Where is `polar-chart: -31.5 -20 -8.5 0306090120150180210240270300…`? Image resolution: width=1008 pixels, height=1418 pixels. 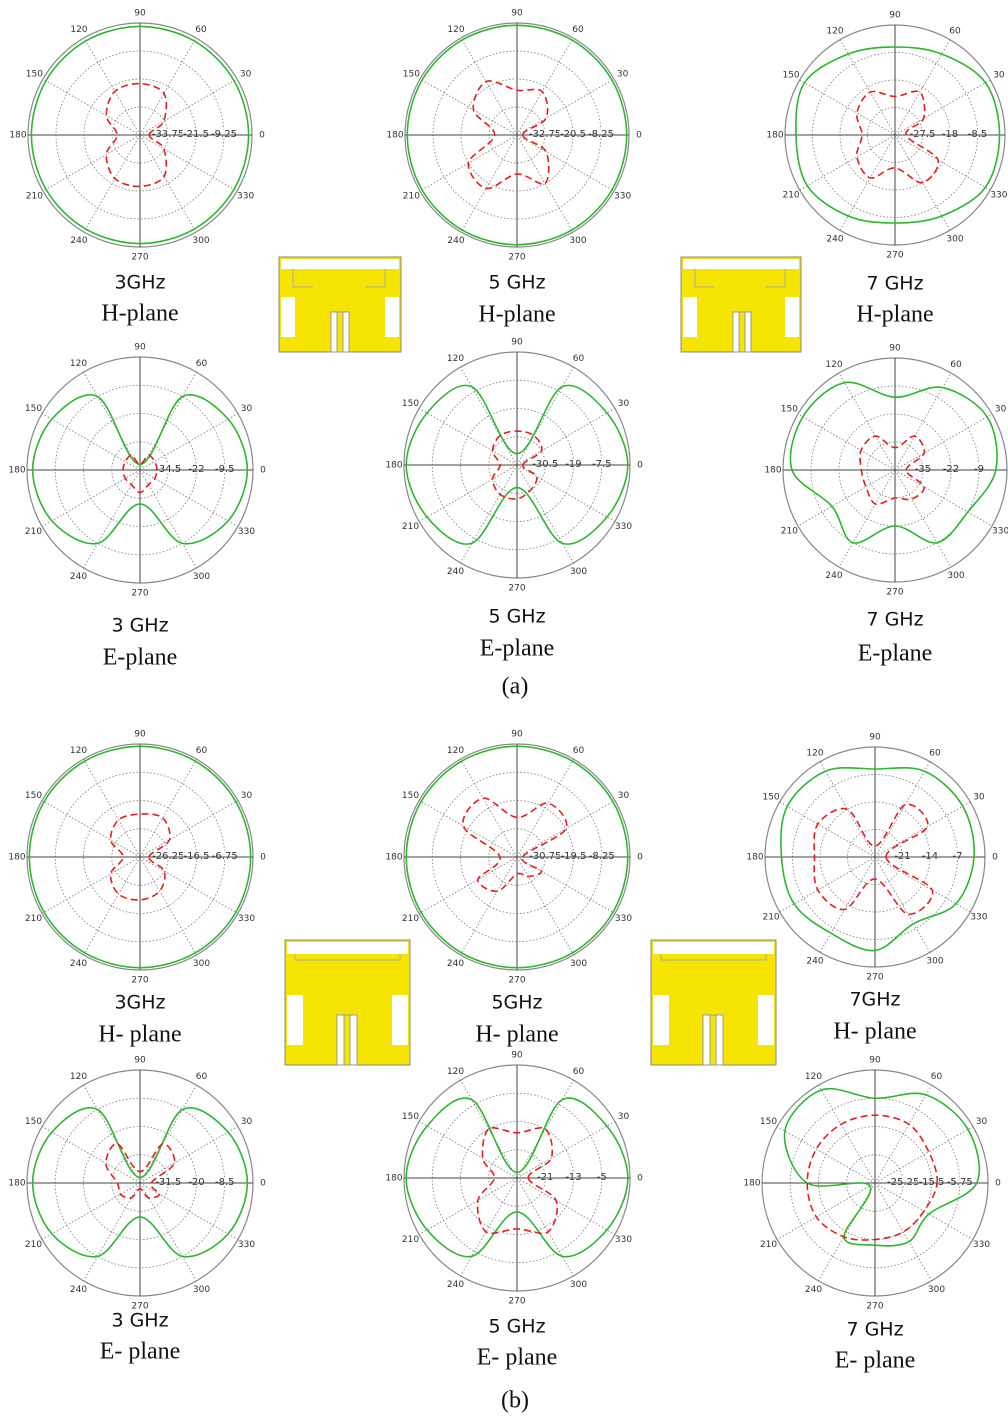 polar-chart: -31.5 -20 -8.5 0306090120150180210240270300… is located at coordinates (137, 1210).